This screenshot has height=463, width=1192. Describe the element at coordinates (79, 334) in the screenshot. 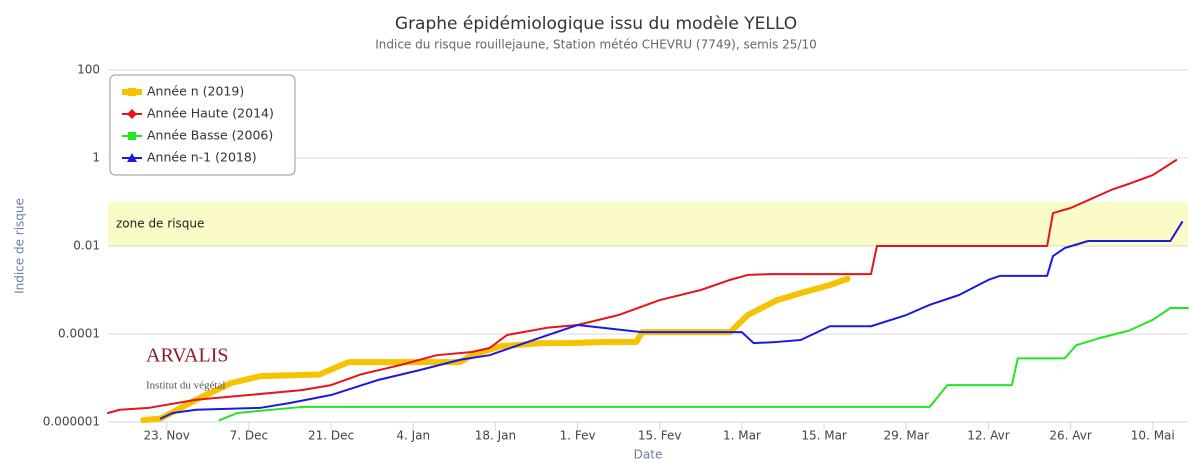

I see `y-tick-label: 0.0001` at that location.